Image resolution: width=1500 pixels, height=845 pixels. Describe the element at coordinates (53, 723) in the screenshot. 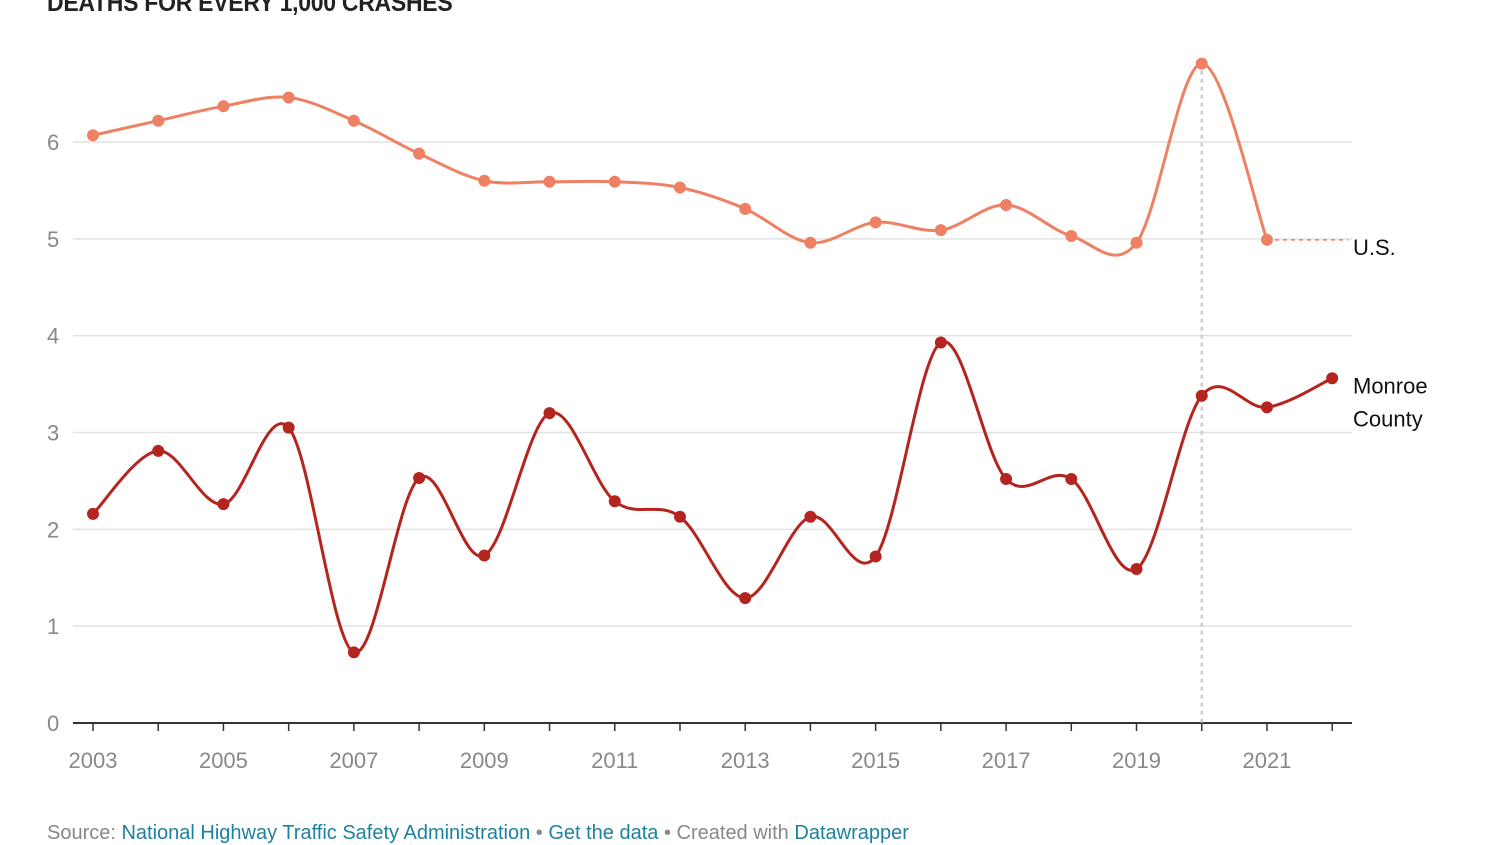

I see `y-tick-label: 0` at that location.